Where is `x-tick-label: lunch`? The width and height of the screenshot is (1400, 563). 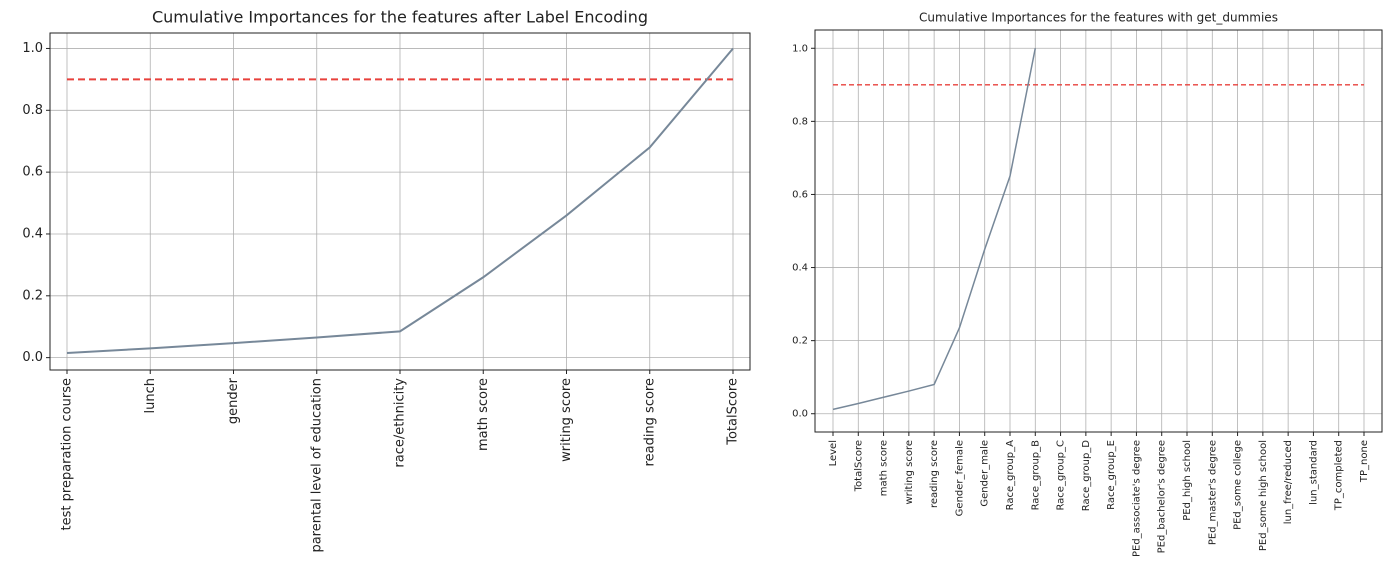 x-tick-label: lunch is located at coordinates (150, 395).